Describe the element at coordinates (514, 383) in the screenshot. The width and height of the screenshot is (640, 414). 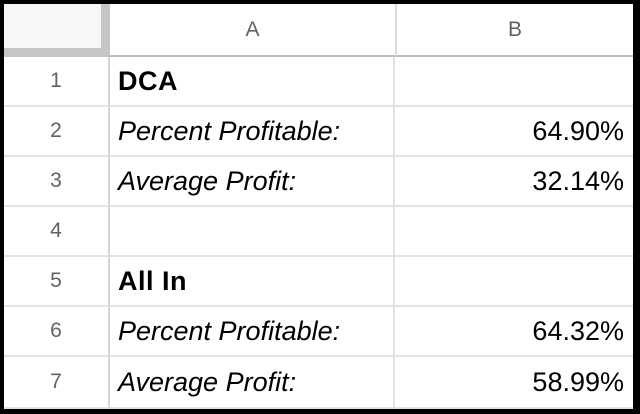
I see `cell-b7: 58.99%` at that location.